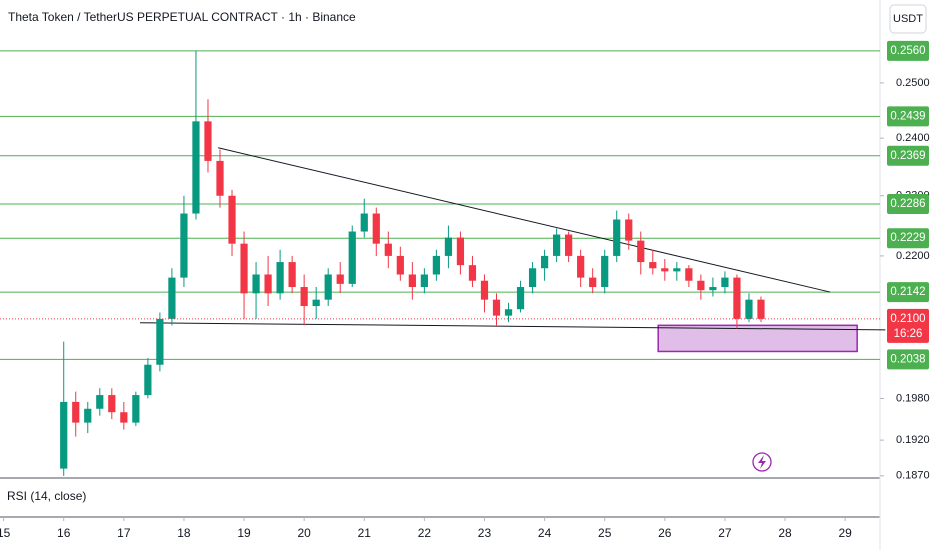  I want to click on last-price-badge, so click(908, 325).